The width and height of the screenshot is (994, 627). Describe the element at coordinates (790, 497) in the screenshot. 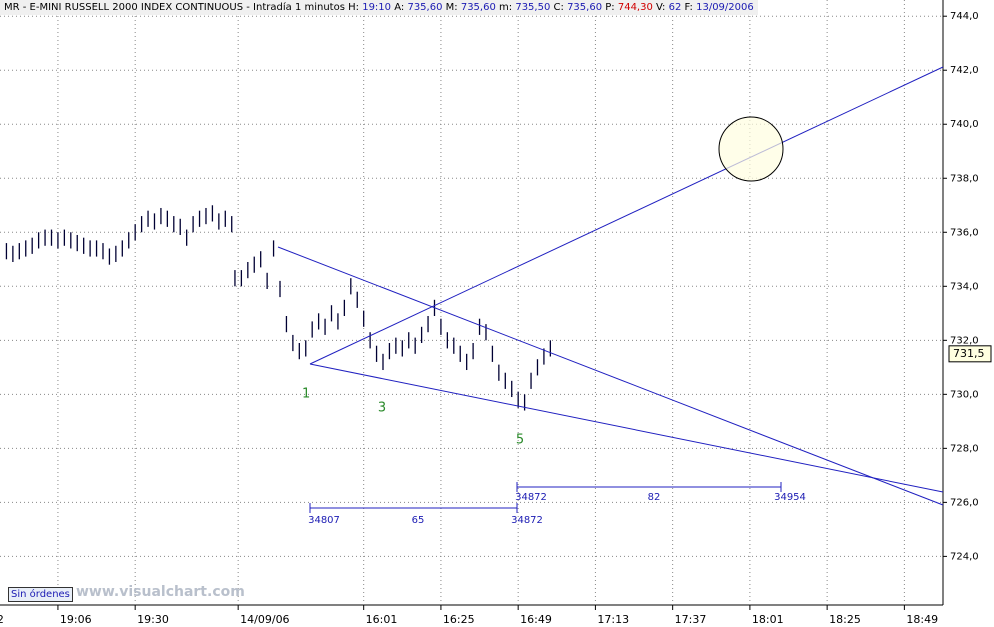

I see `measure-label: 34954` at that location.